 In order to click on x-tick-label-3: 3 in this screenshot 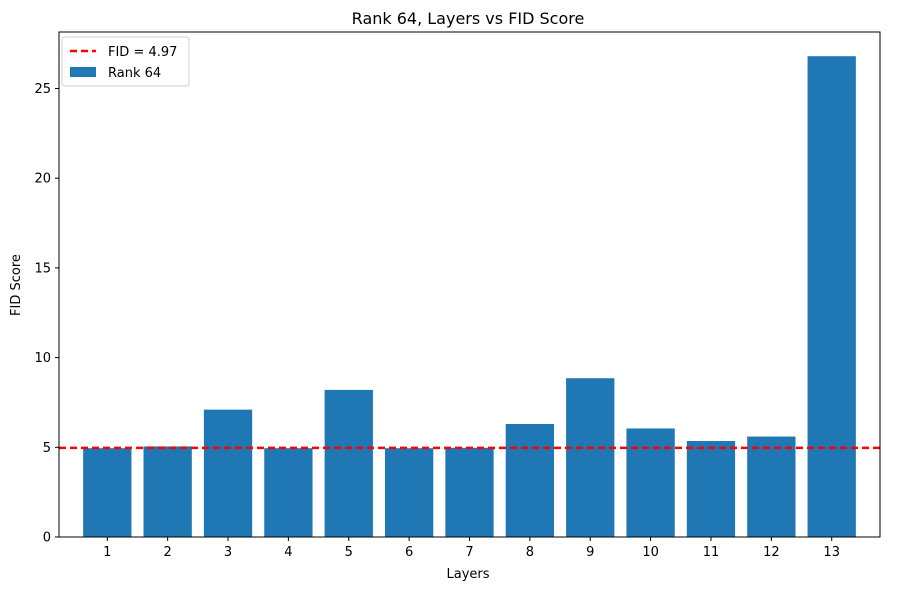, I will do `click(228, 552)`.